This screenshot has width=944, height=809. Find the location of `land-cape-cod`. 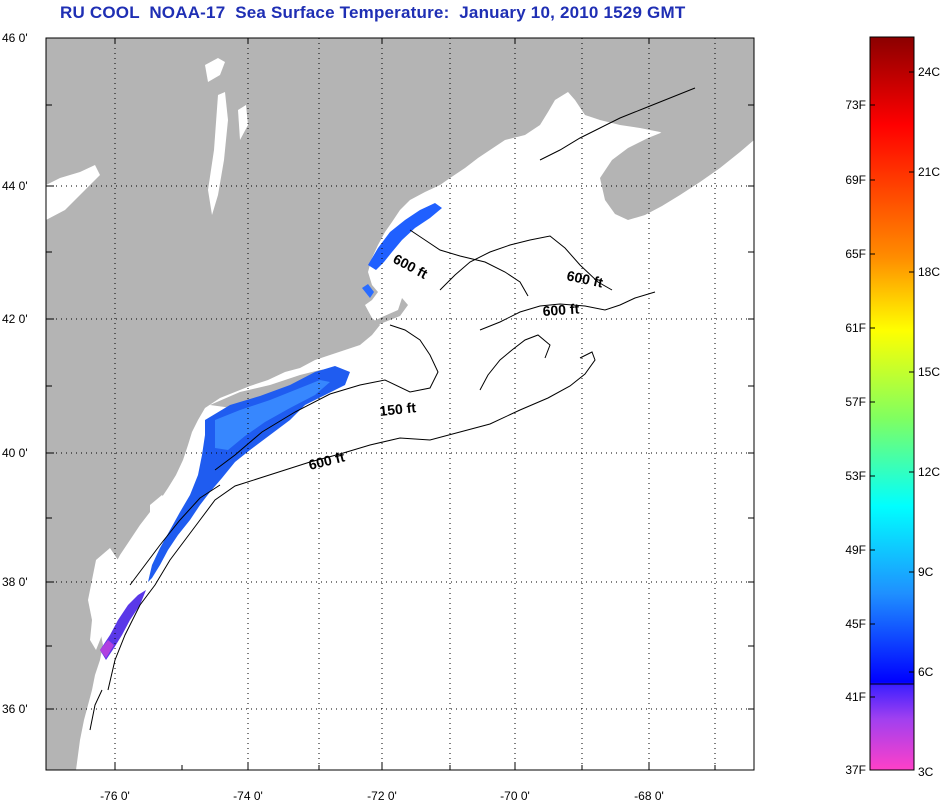

land-cape-cod is located at coordinates (386, 314).